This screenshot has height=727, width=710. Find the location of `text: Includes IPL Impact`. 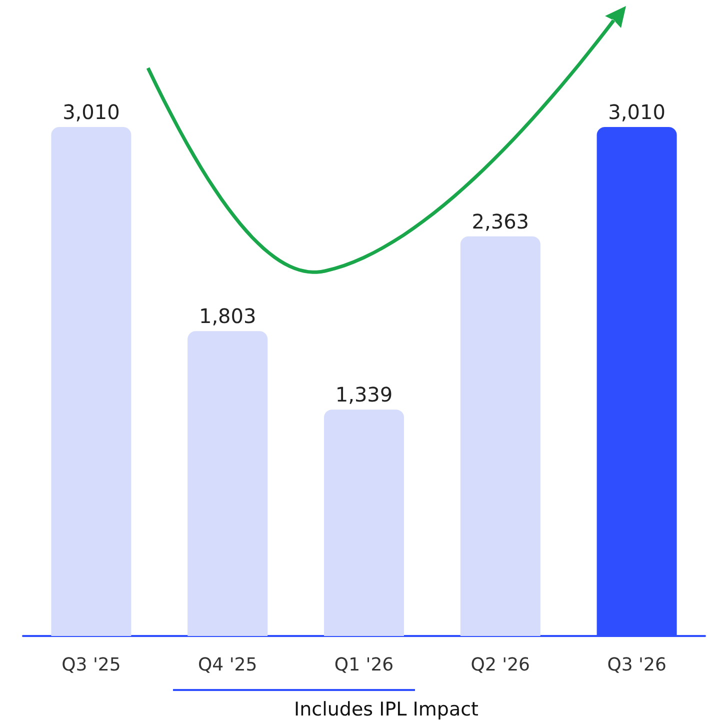

text: Includes IPL Impact is located at coordinates (386, 709).